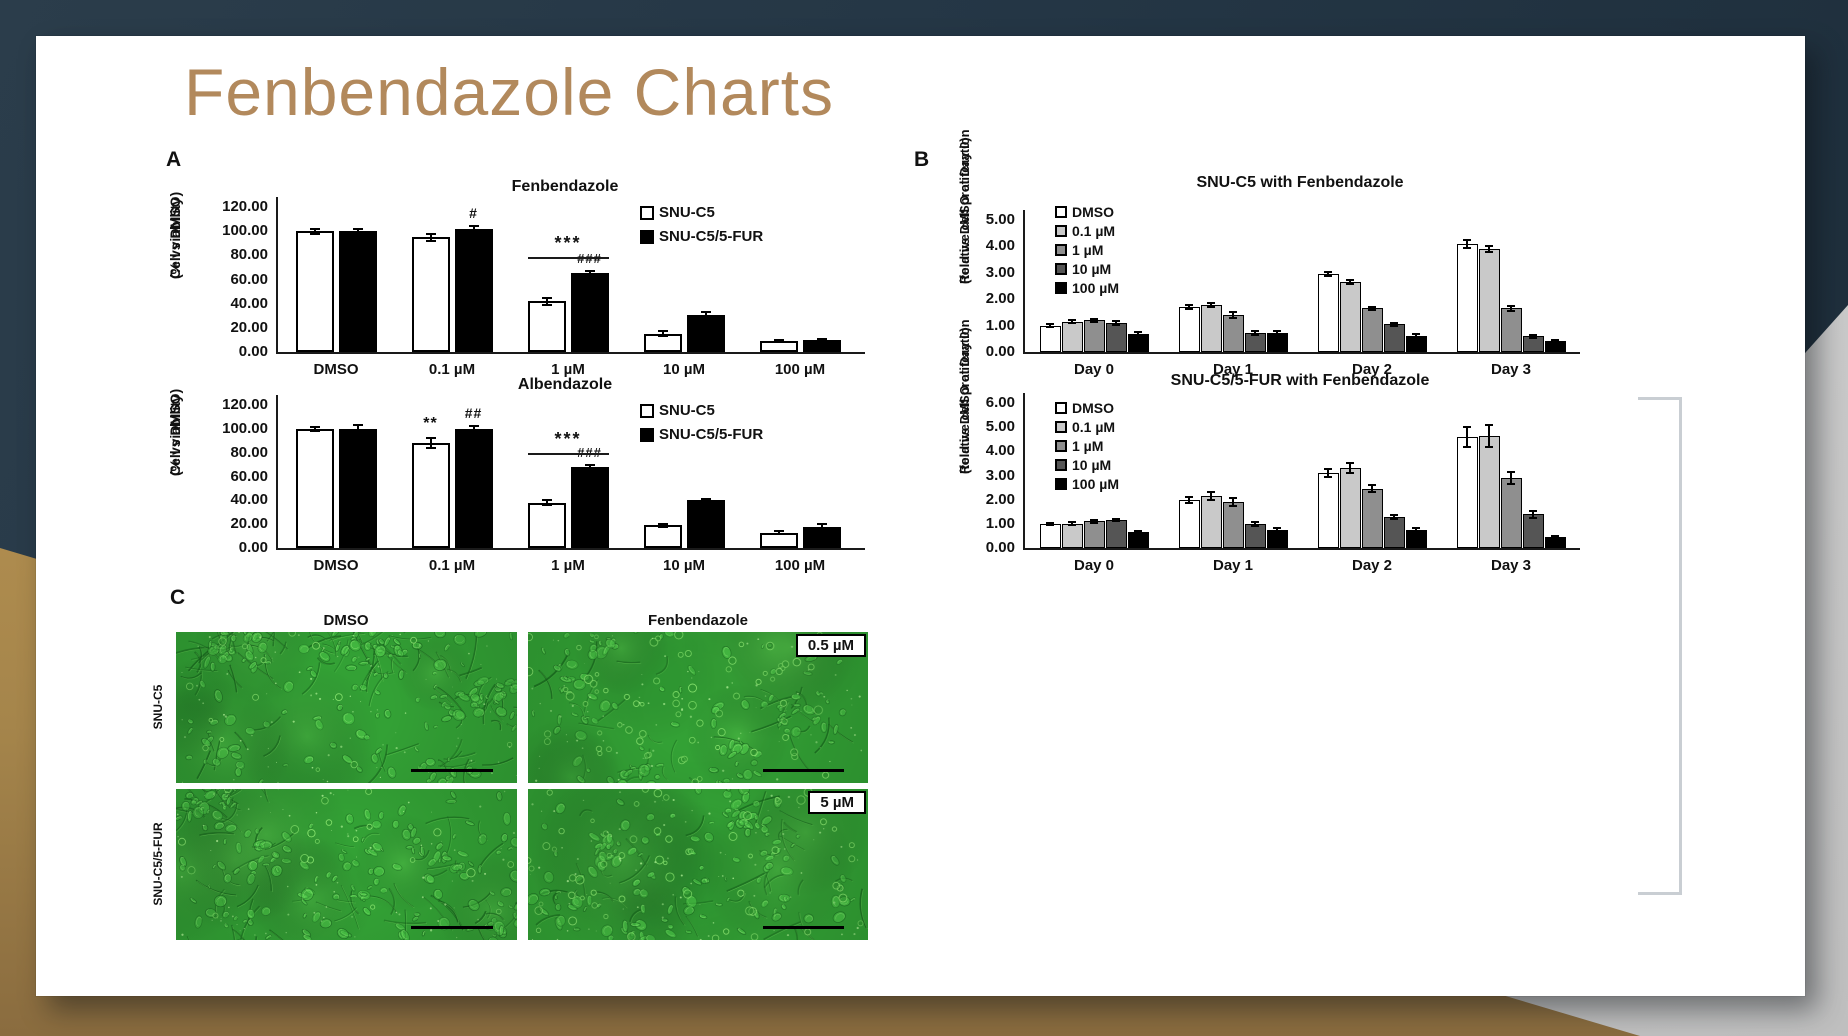  What do you see at coordinates (589, 312) in the screenshot?
I see `bar-SNU-C5/5-FUR-1 µM` at bounding box center [589, 312].